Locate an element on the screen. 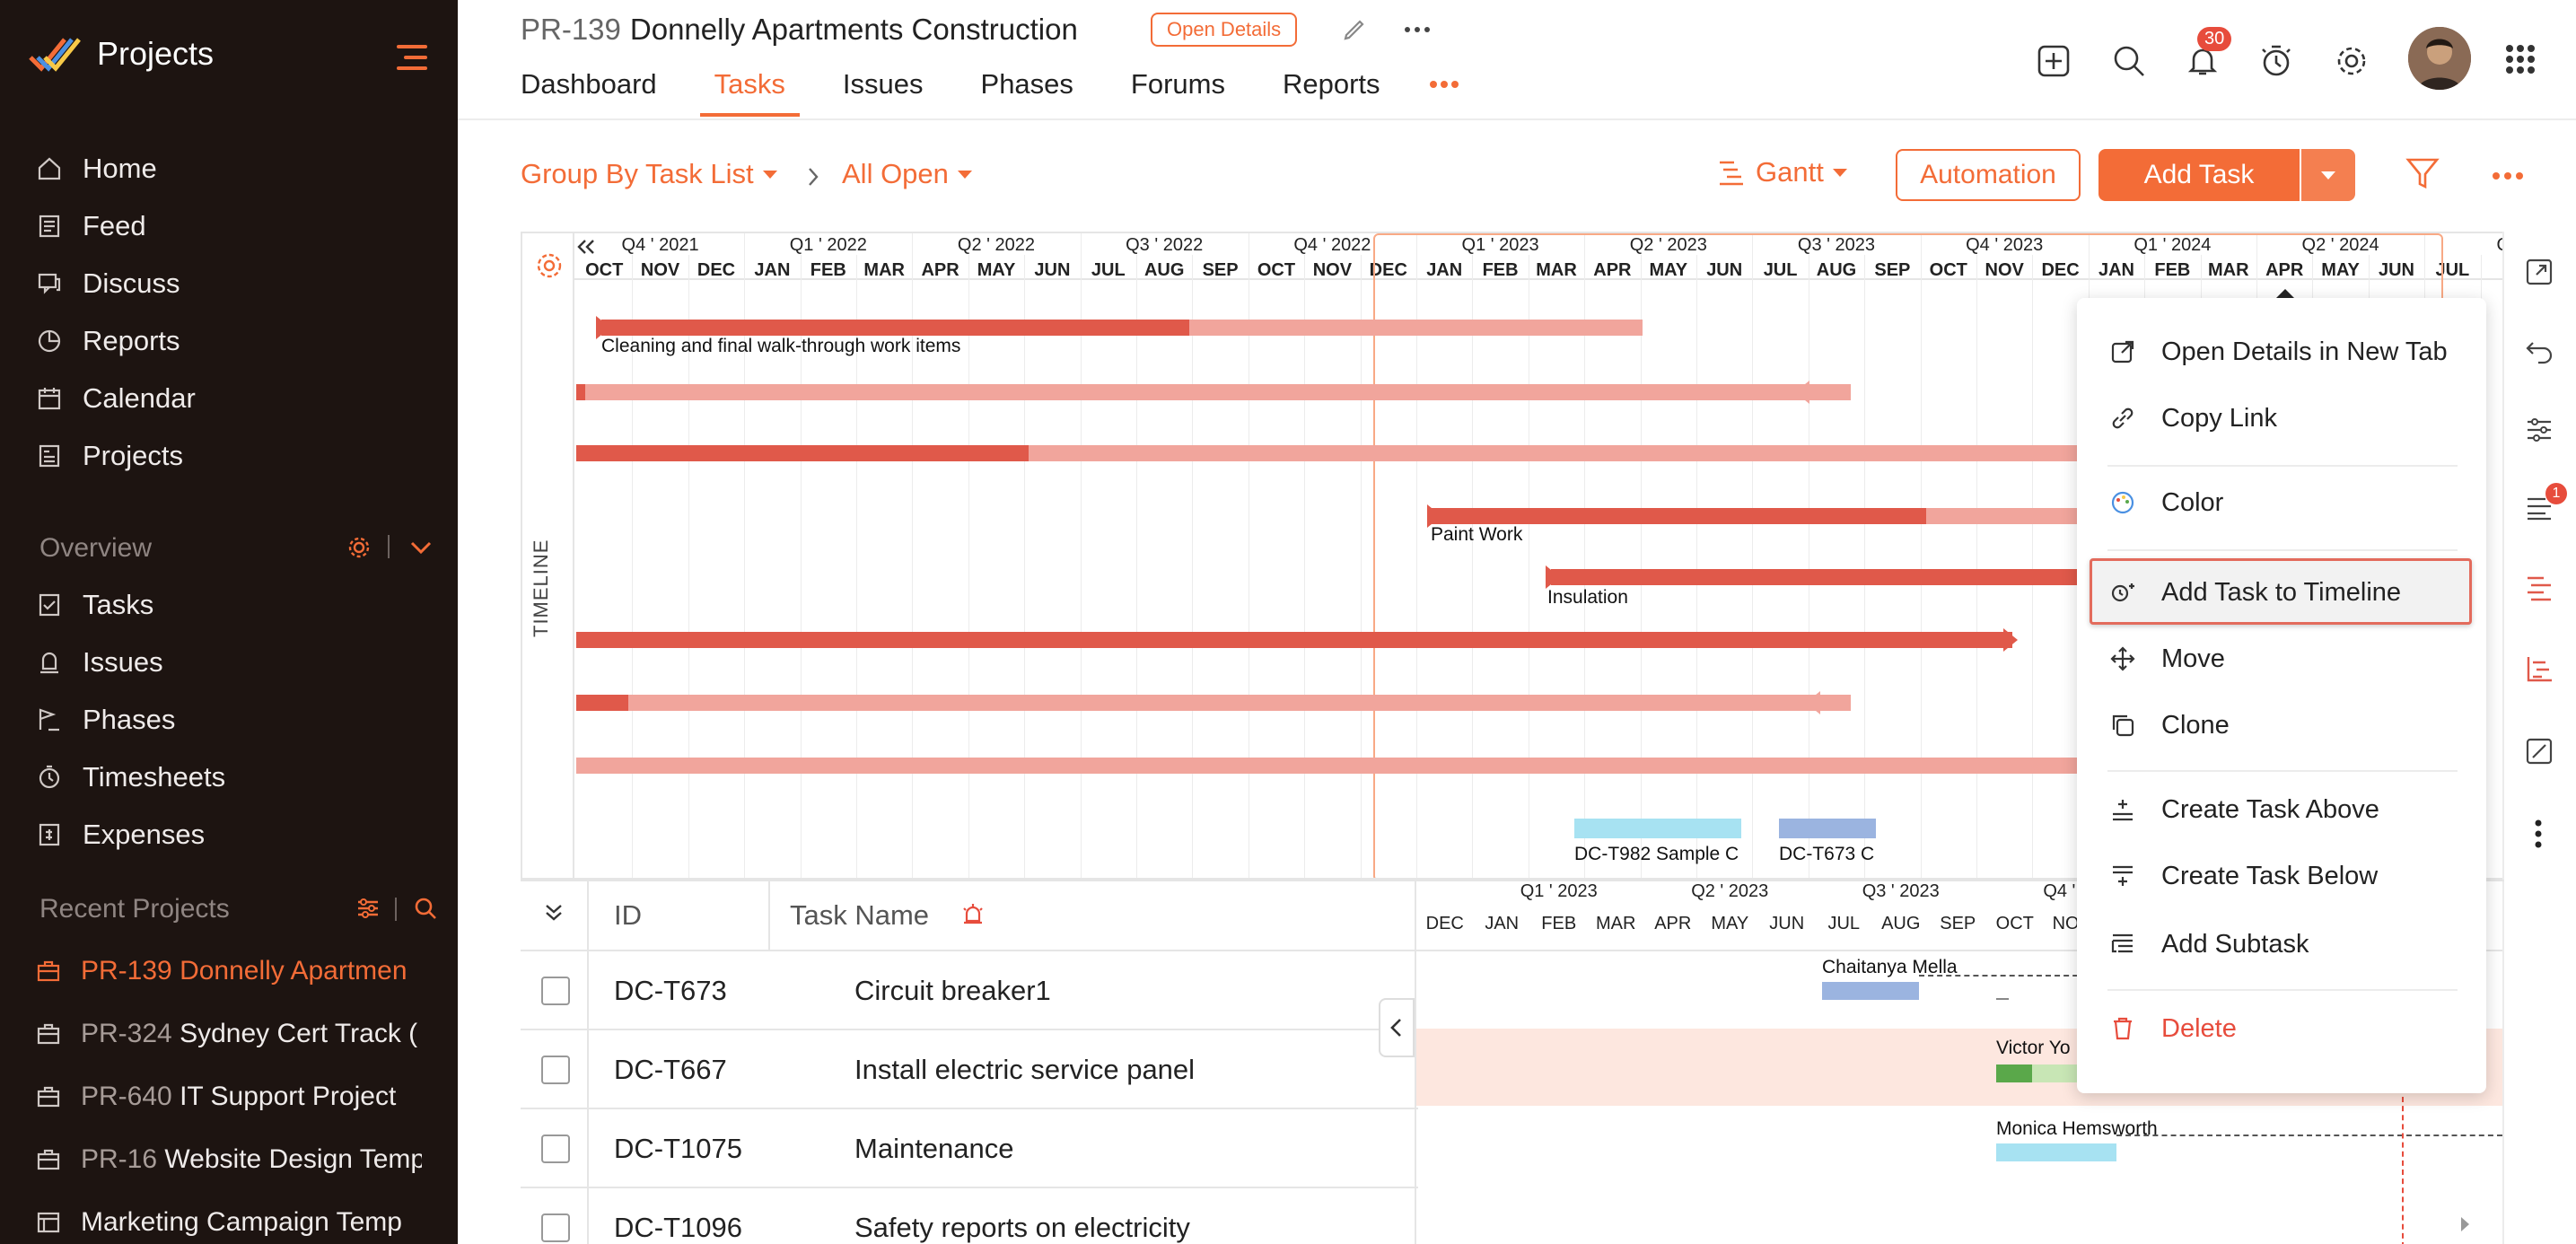 The height and width of the screenshot is (1244, 2576). tab-phases: Phases is located at coordinates (1026, 84).